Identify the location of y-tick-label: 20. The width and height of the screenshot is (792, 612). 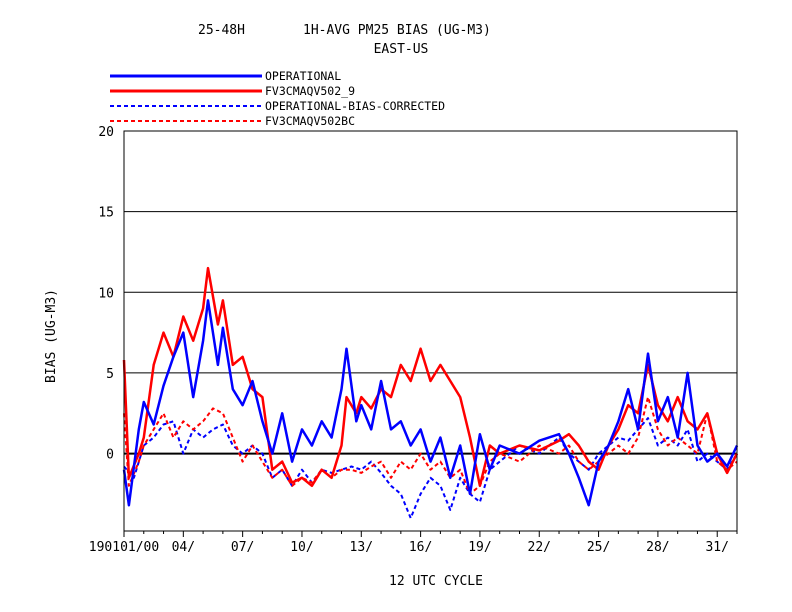
(106, 132).